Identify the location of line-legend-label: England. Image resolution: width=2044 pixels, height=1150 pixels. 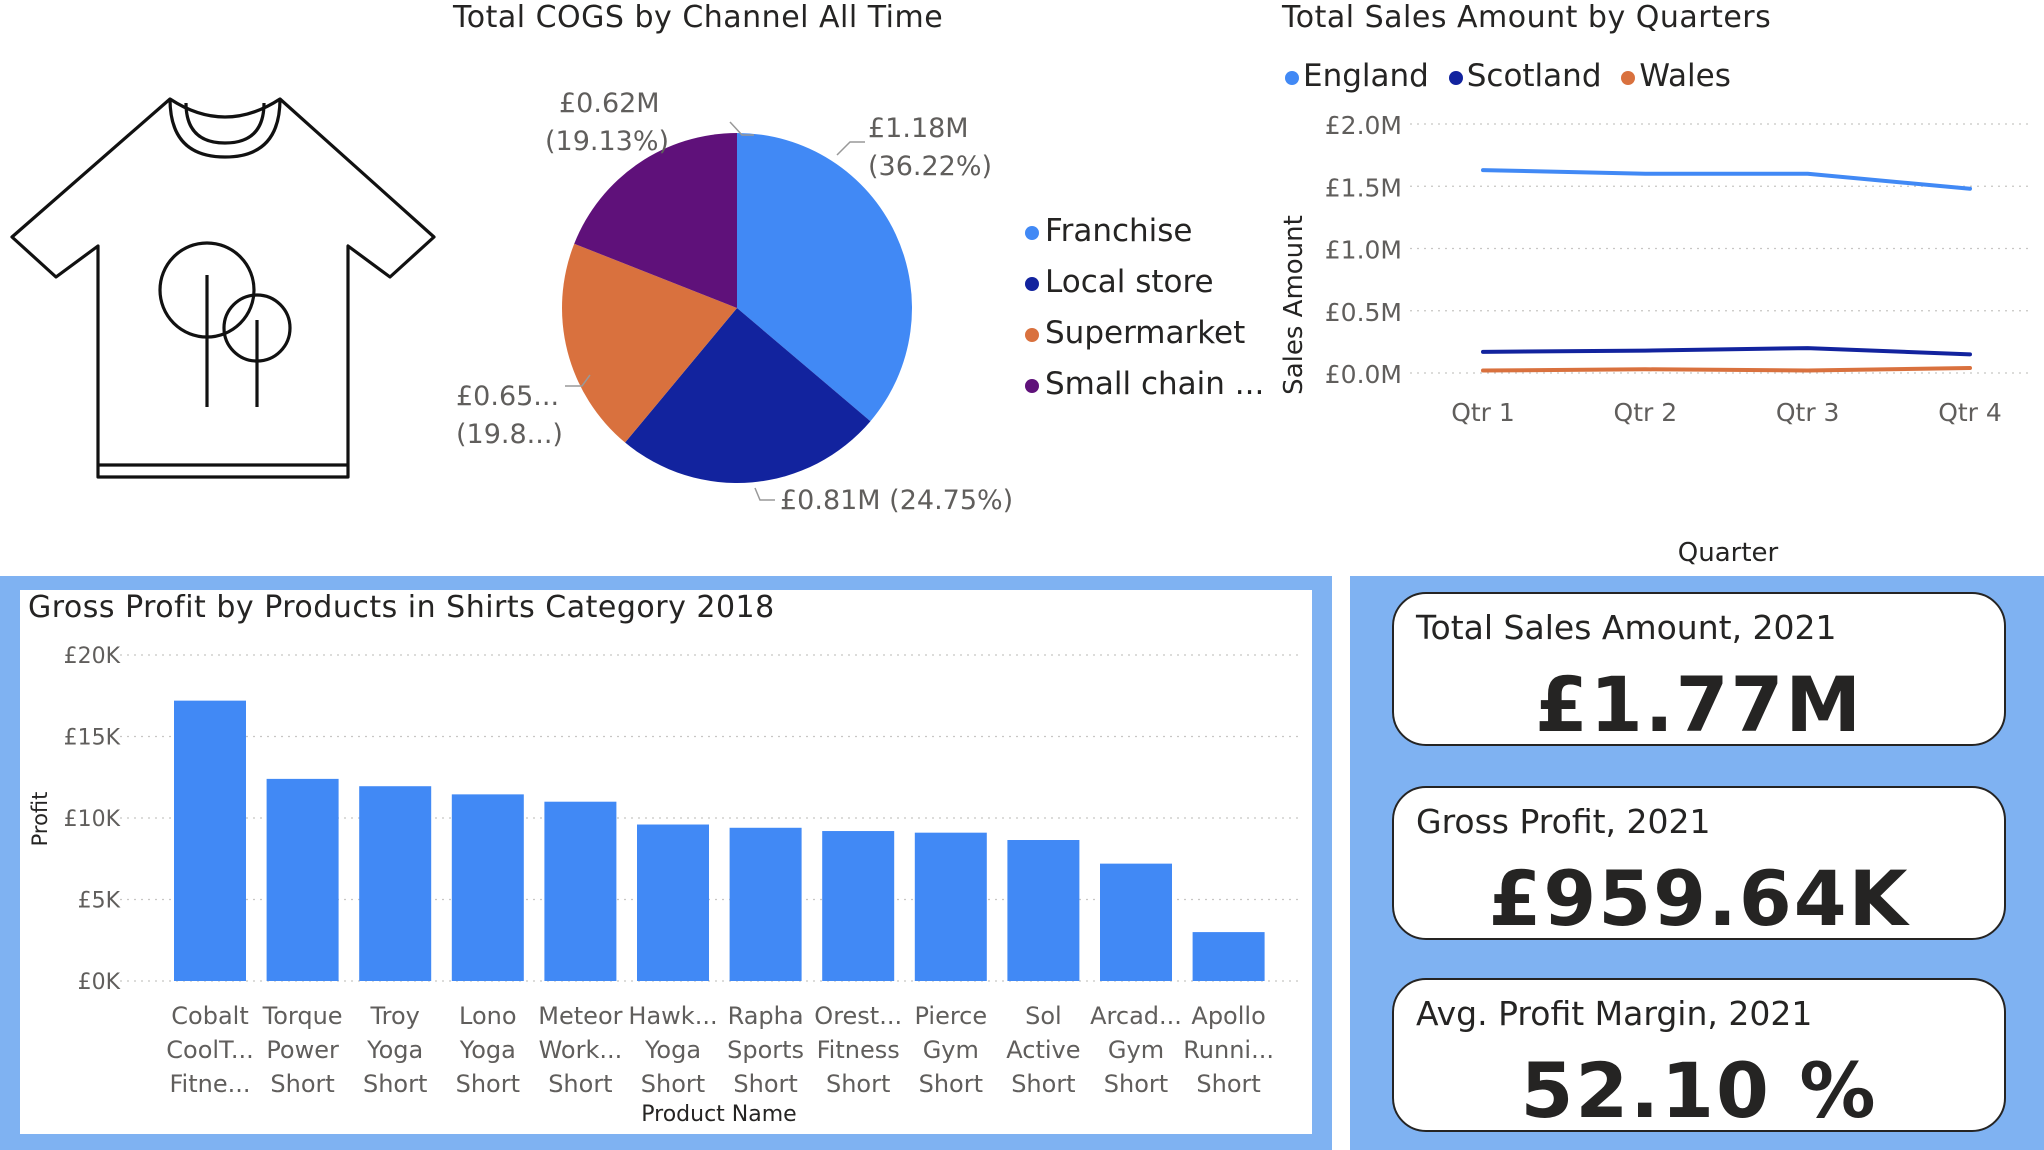
(1366, 76).